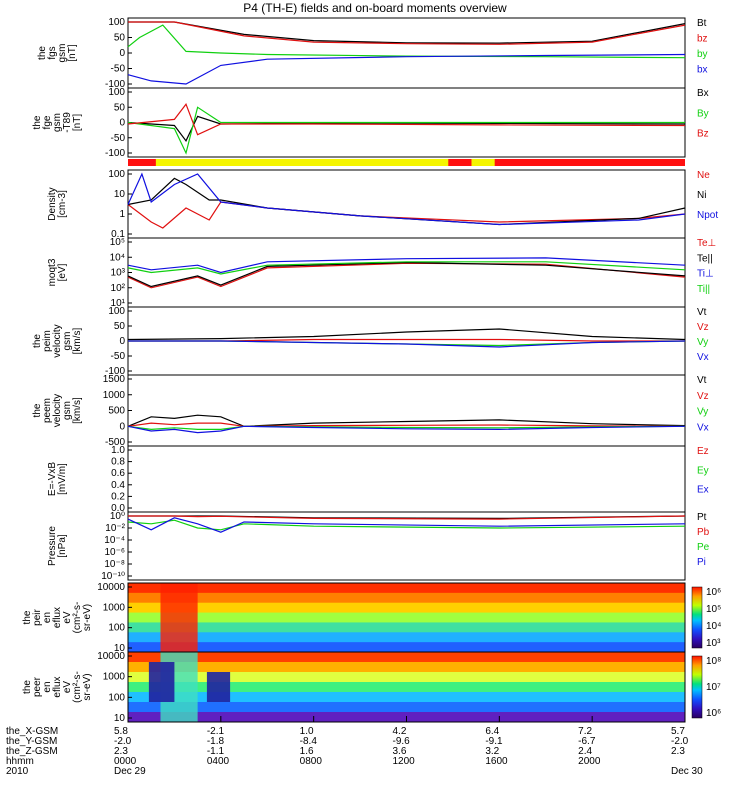  I want to click on y-tick-label: -50, so click(118, 69).